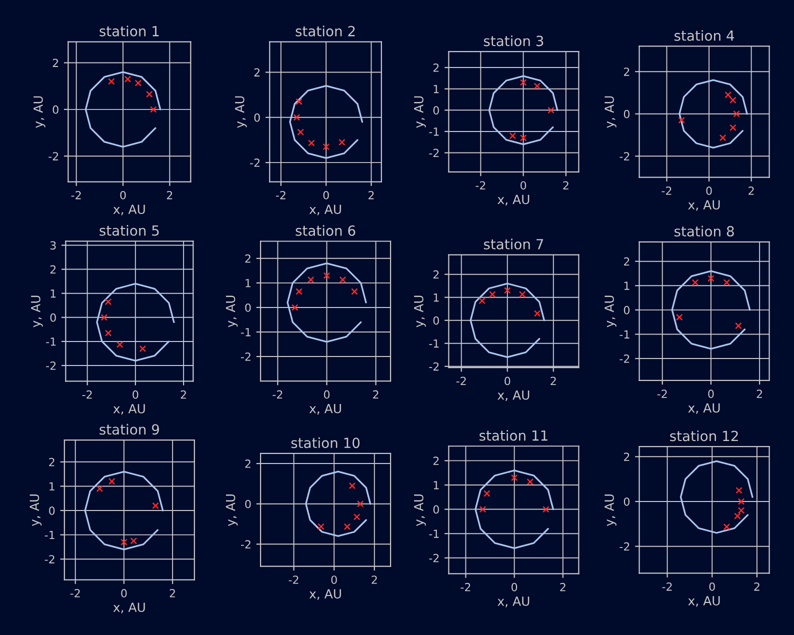 The height and width of the screenshot is (635, 794). What do you see at coordinates (53, 245) in the screenshot?
I see `y-tick-label: 3` at bounding box center [53, 245].